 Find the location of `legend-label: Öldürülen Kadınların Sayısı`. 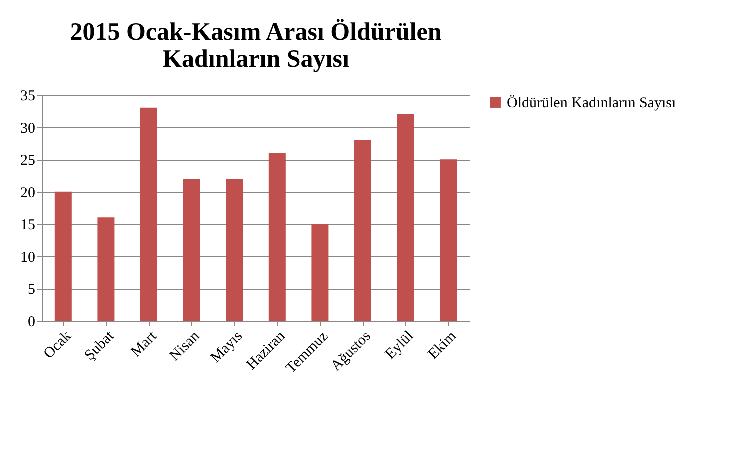

legend-label: Öldürülen Kadınların Sayısı is located at coordinates (591, 103).